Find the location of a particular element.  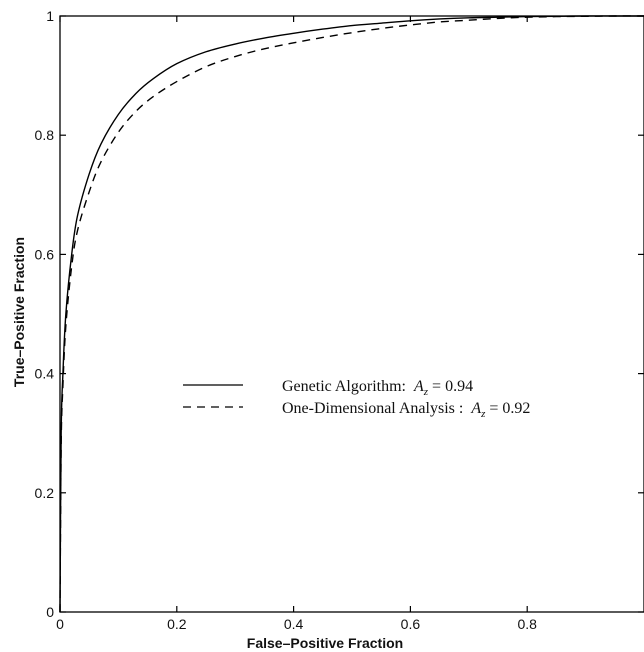

y-tick-label: 0.4 is located at coordinates (45, 374).